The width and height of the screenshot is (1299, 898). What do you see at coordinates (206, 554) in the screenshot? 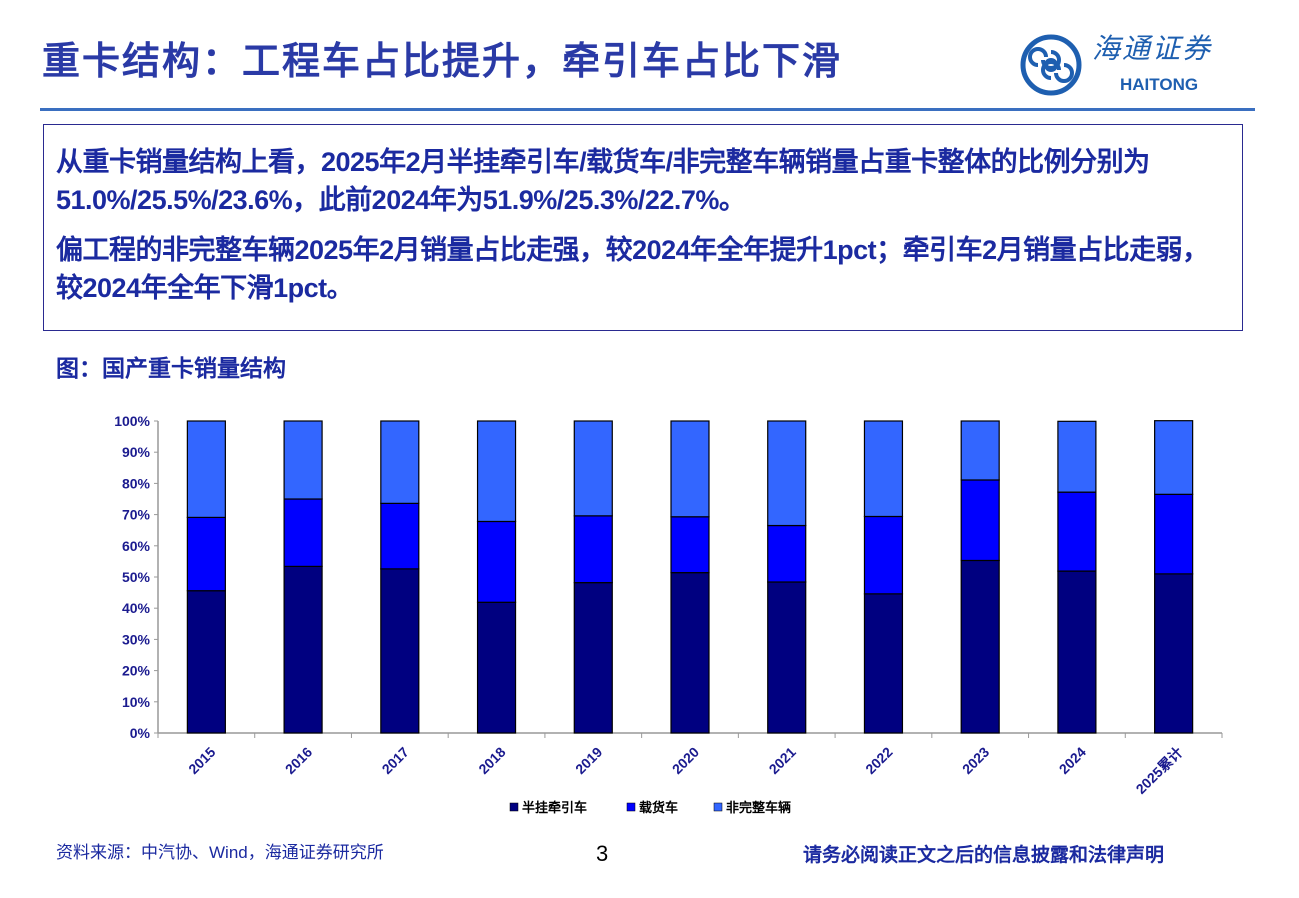
I see `bar-2015-载货车` at bounding box center [206, 554].